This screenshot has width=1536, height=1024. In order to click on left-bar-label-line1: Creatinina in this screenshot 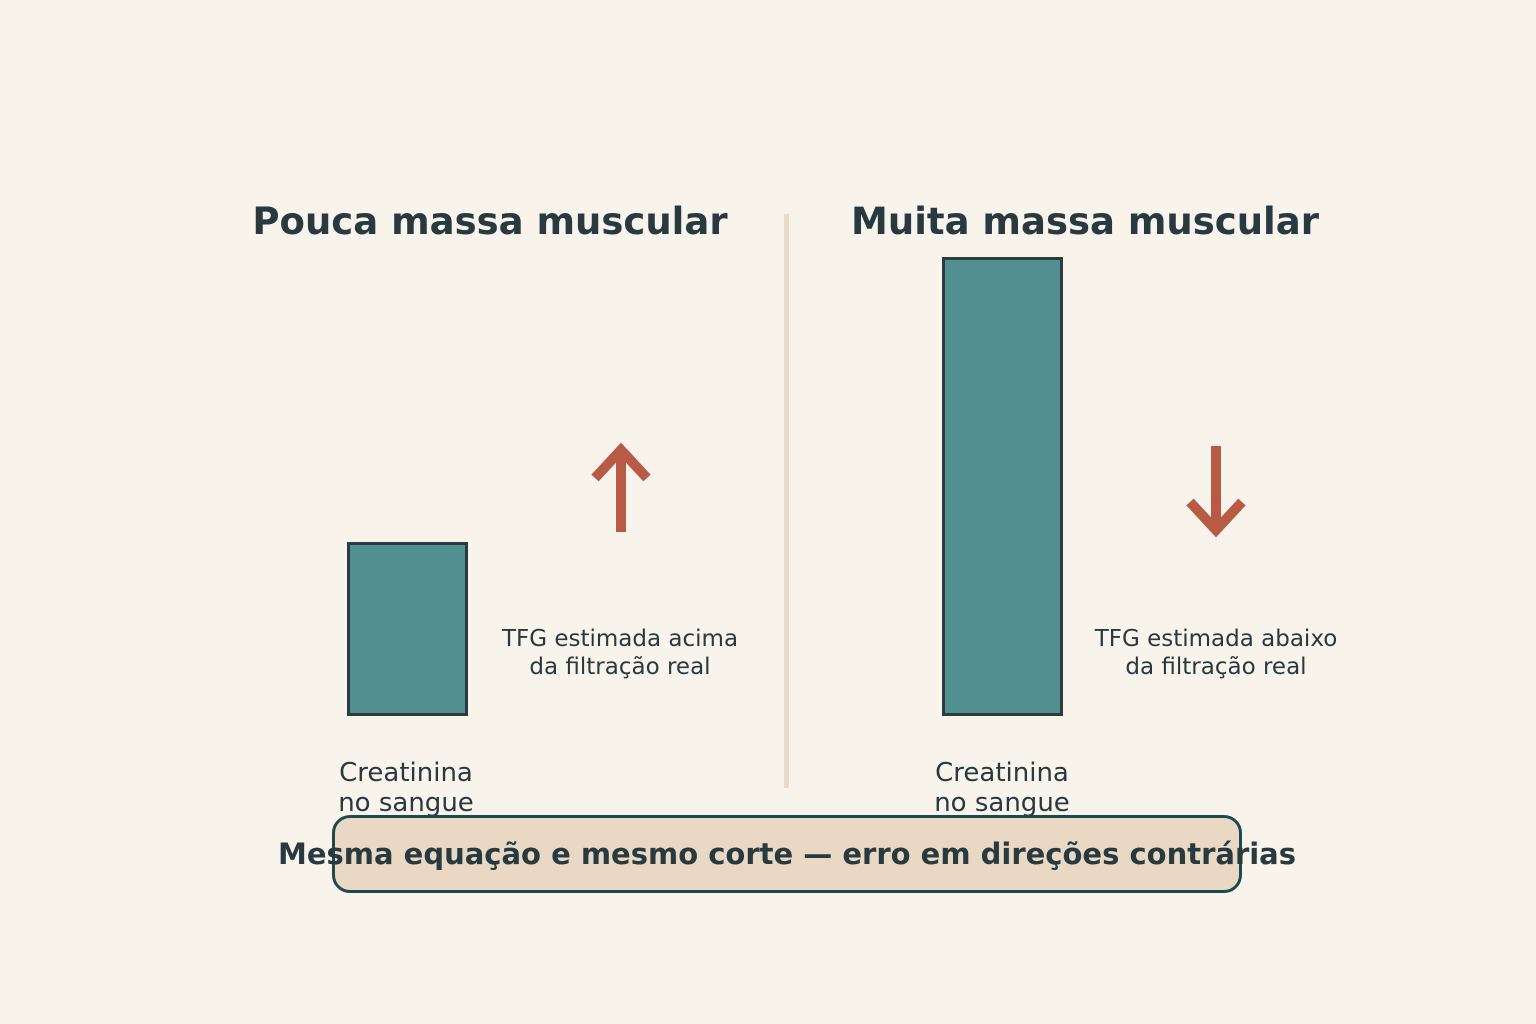, I will do `click(406, 773)`.